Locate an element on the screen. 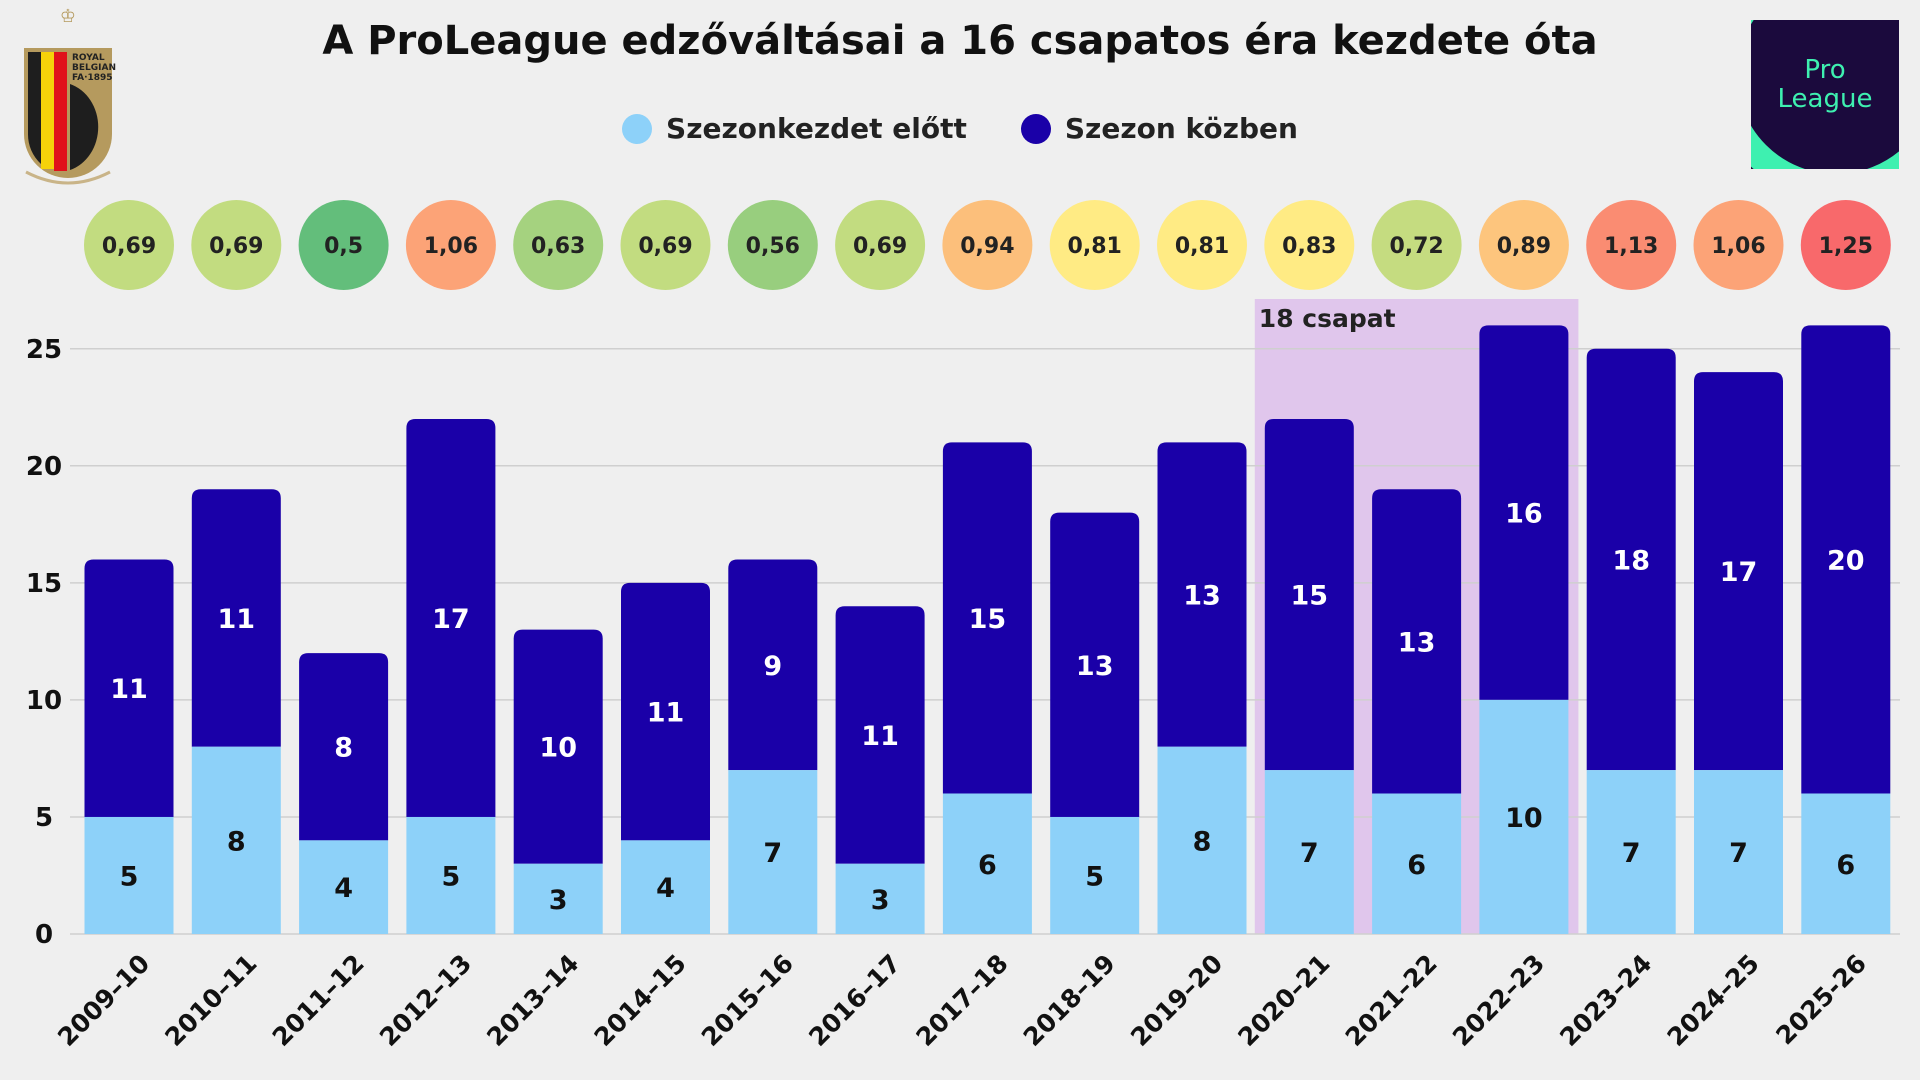  x-tick-label: 2014–15 is located at coordinates (640, 1000).